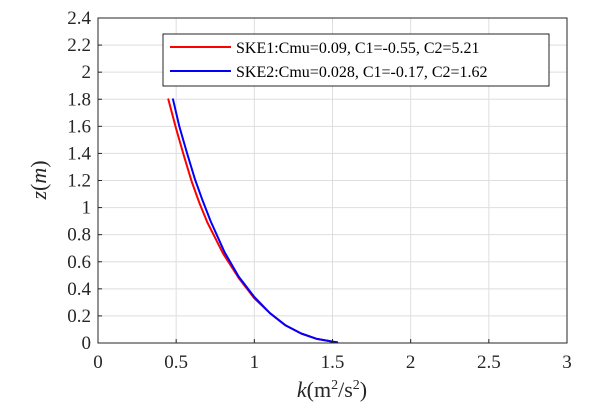  I want to click on y-tick-label: 1, so click(87, 208).